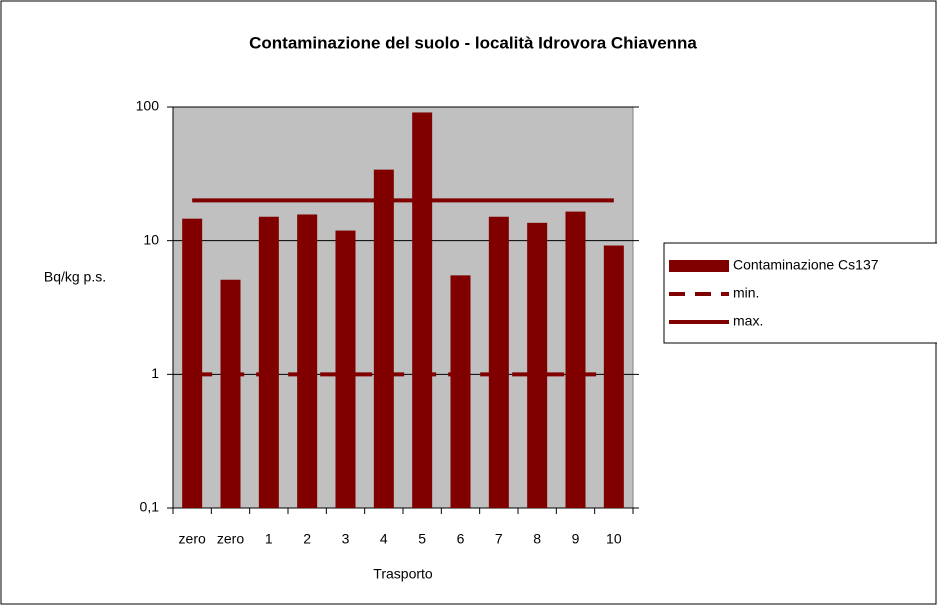  I want to click on y-tick-label: 10, so click(151, 239).